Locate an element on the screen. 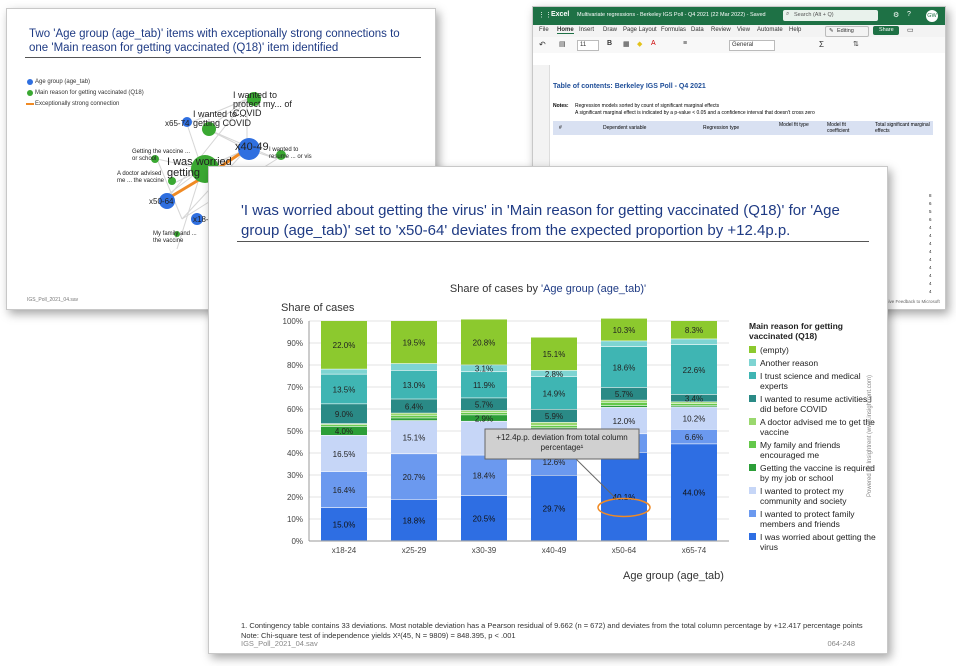  help-icon: ? is located at coordinates (909, 14).